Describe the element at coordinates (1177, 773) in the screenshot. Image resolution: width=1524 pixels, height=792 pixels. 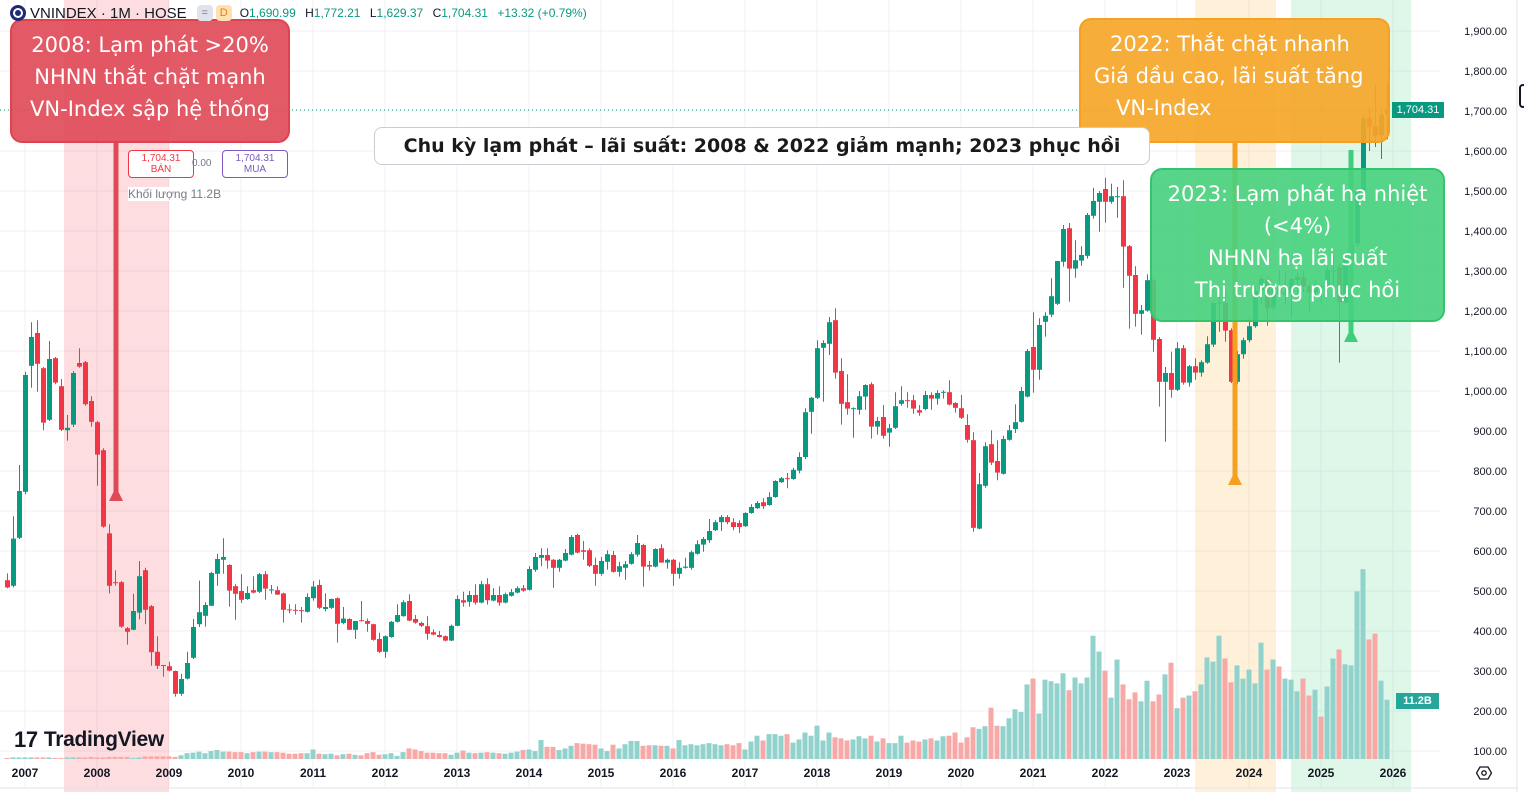
I see `time-axis-label: 2023` at that location.